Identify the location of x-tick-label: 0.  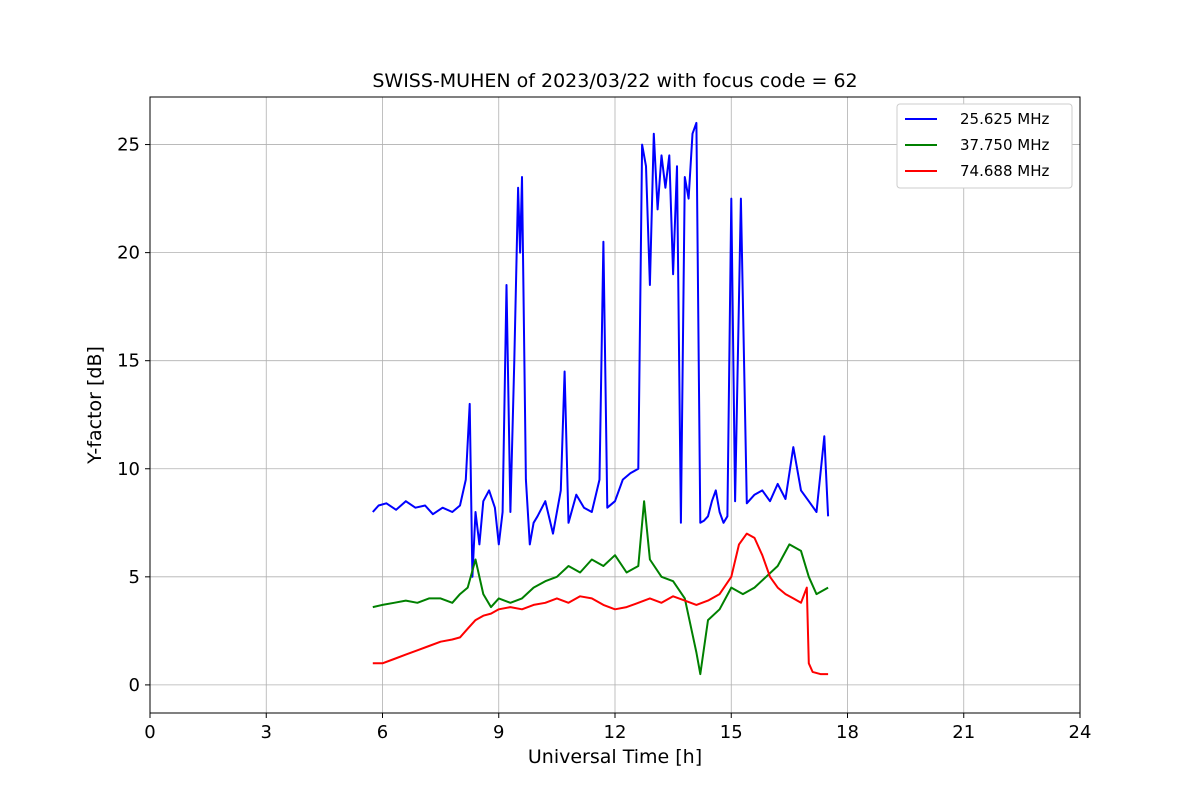
(149, 732).